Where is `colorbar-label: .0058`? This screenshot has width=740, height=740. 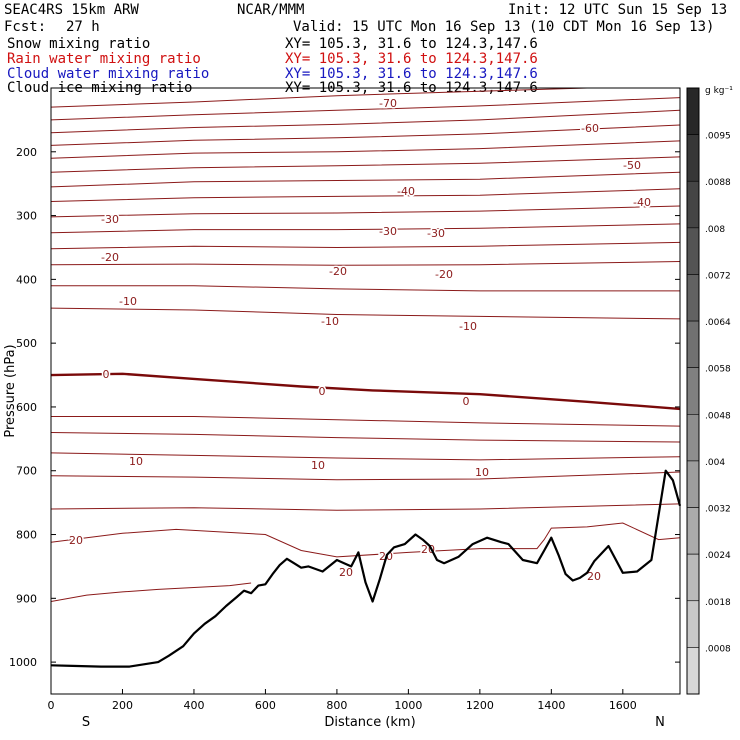 colorbar-label: .0058 is located at coordinates (718, 370).